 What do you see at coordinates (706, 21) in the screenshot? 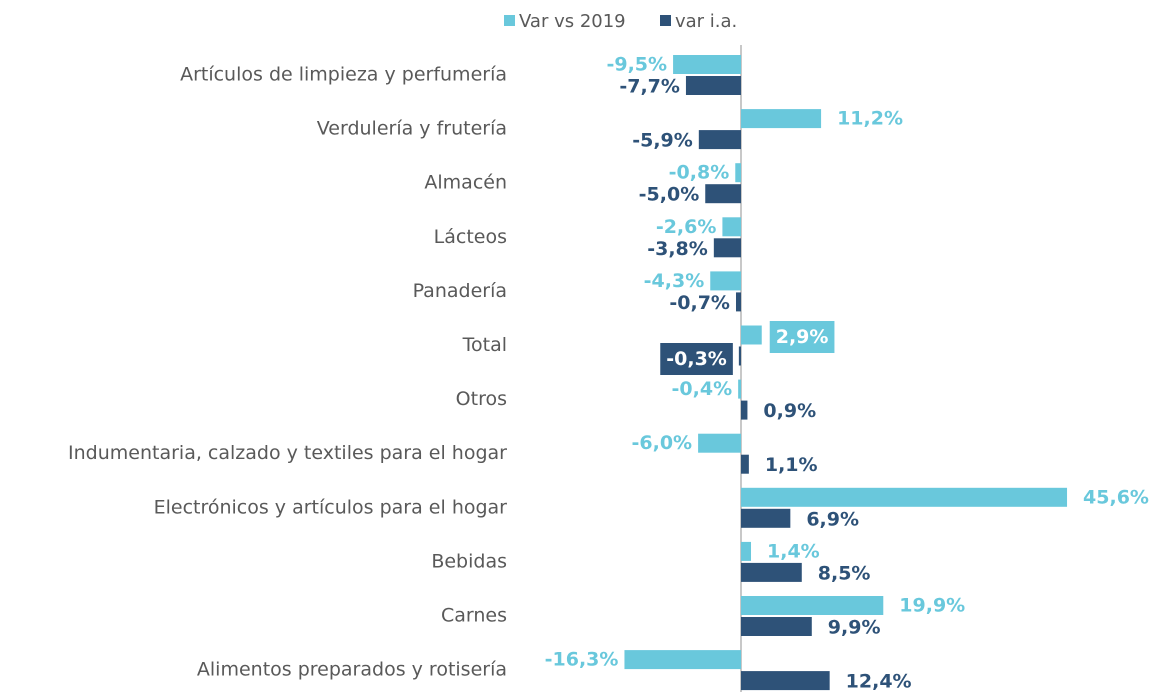
I see `legend-label: var i.a.` at bounding box center [706, 21].